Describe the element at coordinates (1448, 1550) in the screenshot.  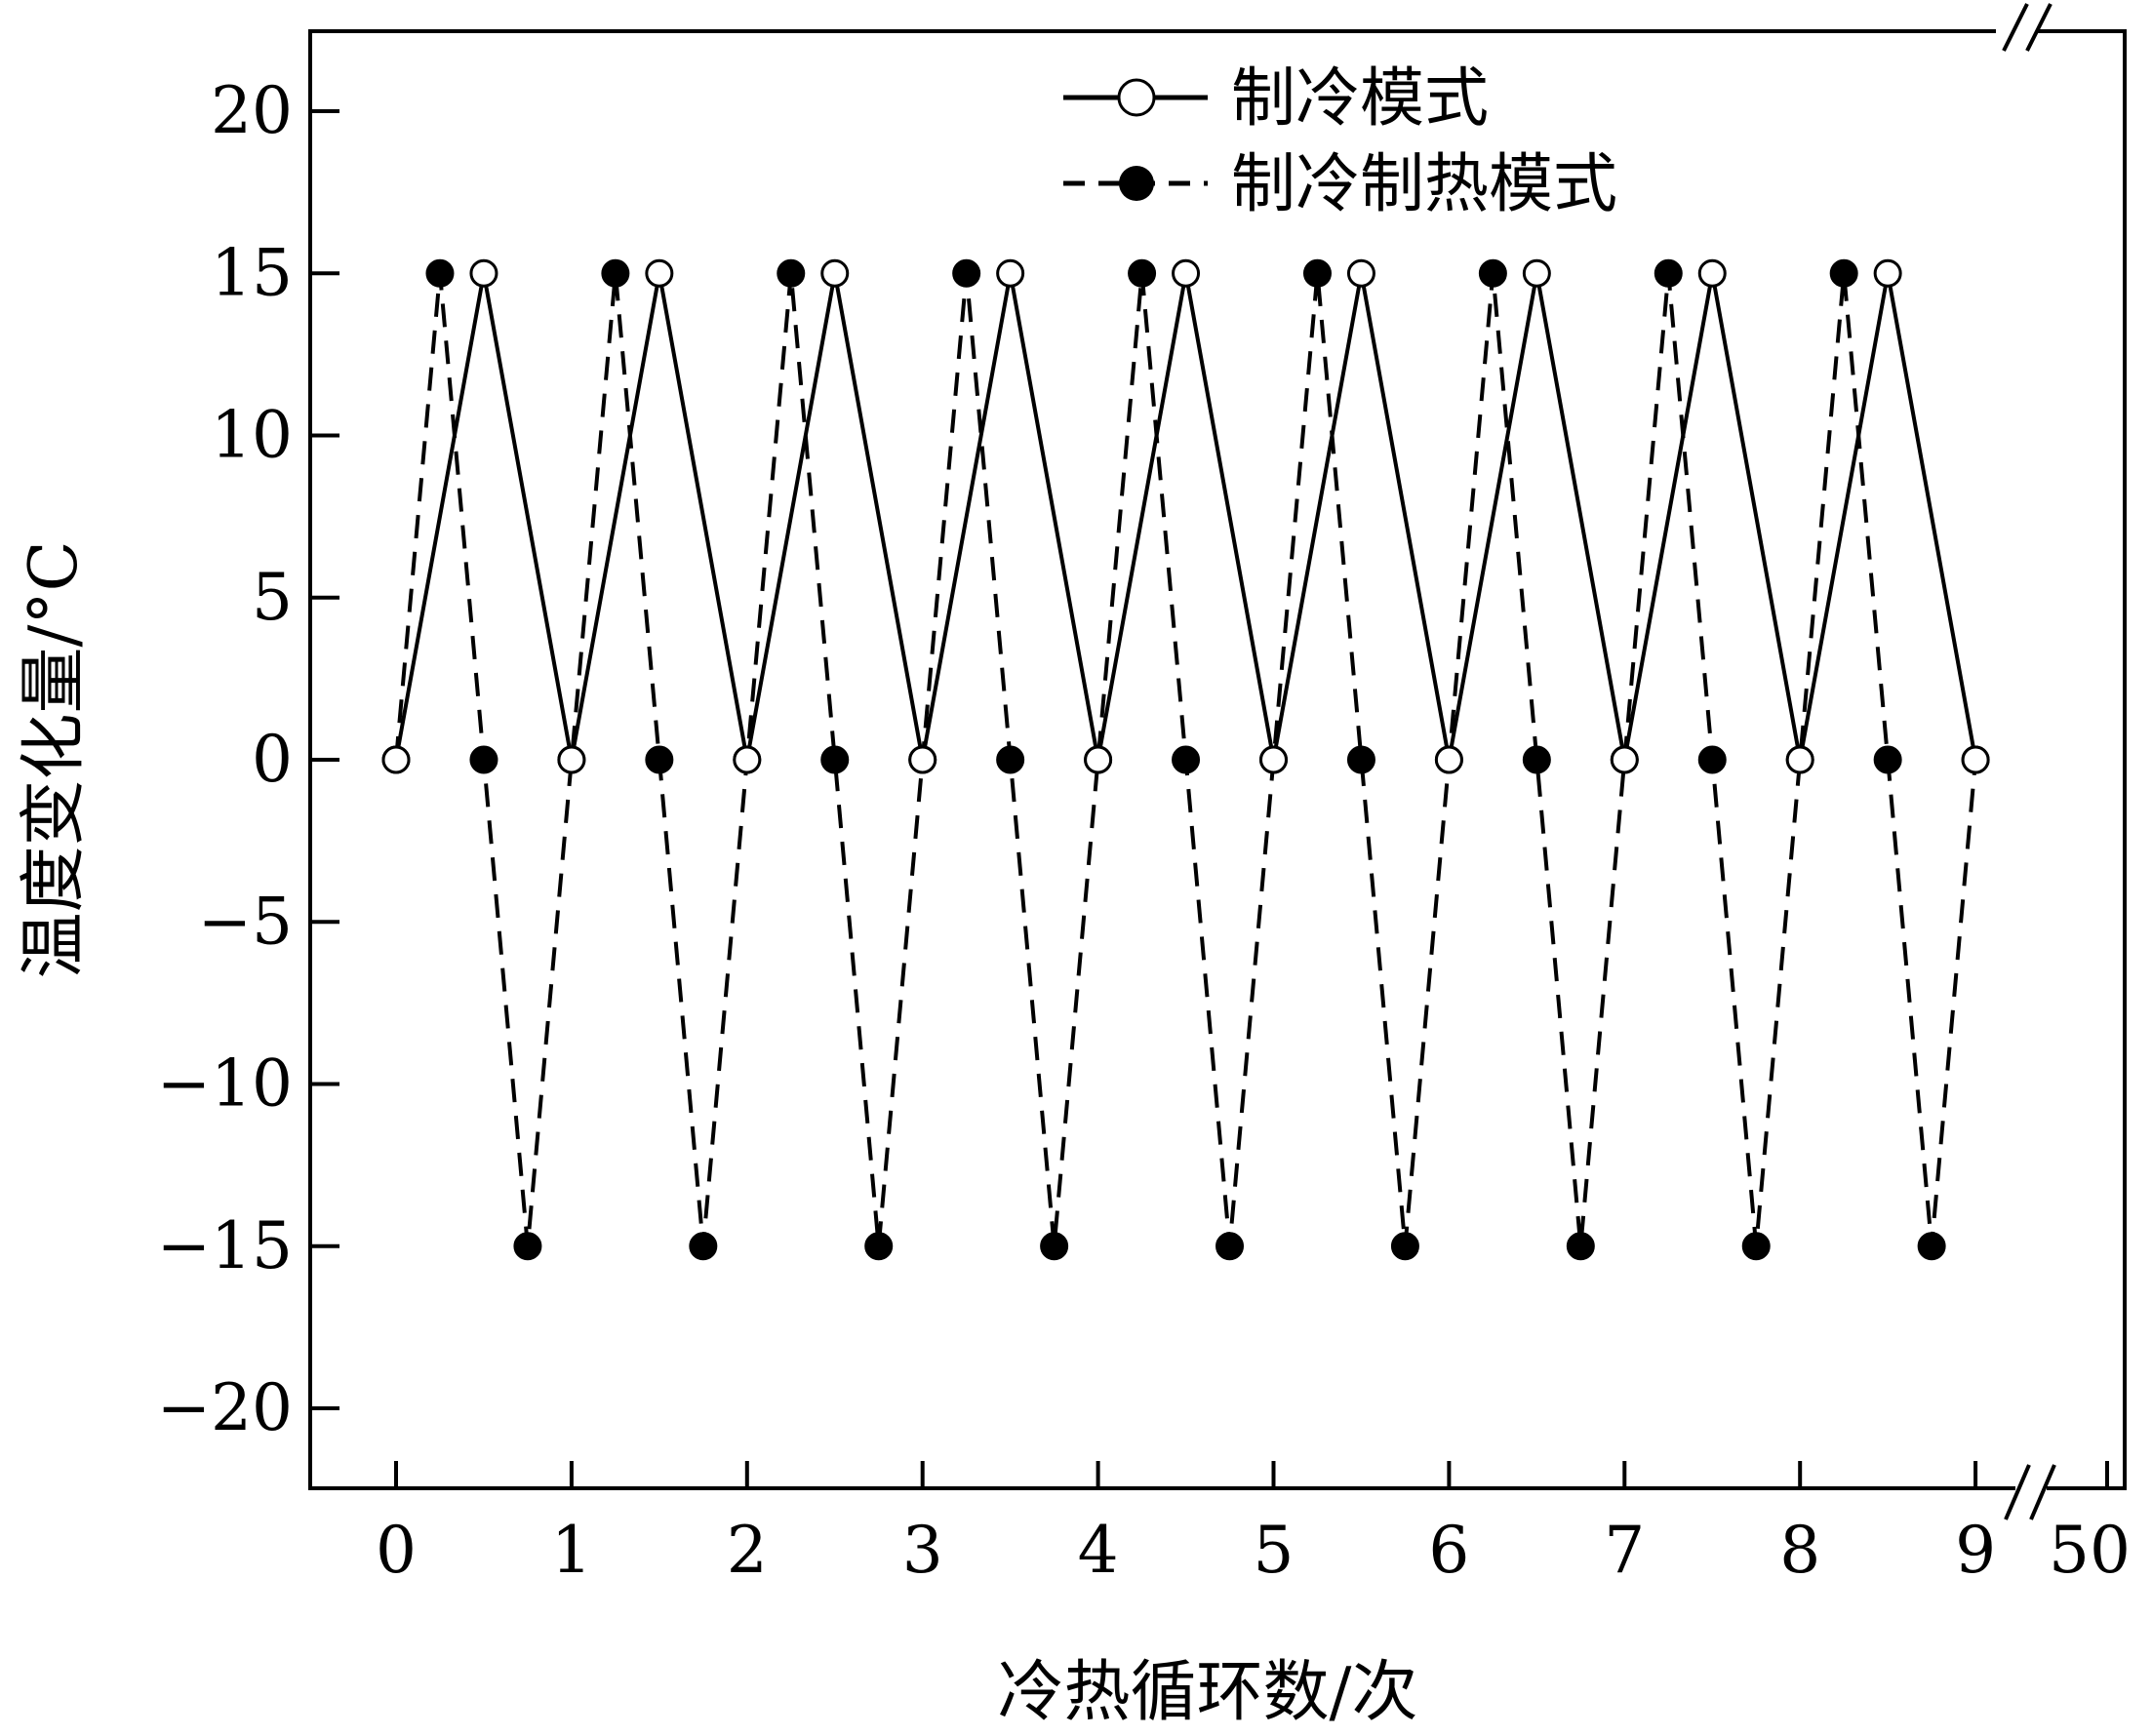
I see `x-tick-label: 6` at that location.